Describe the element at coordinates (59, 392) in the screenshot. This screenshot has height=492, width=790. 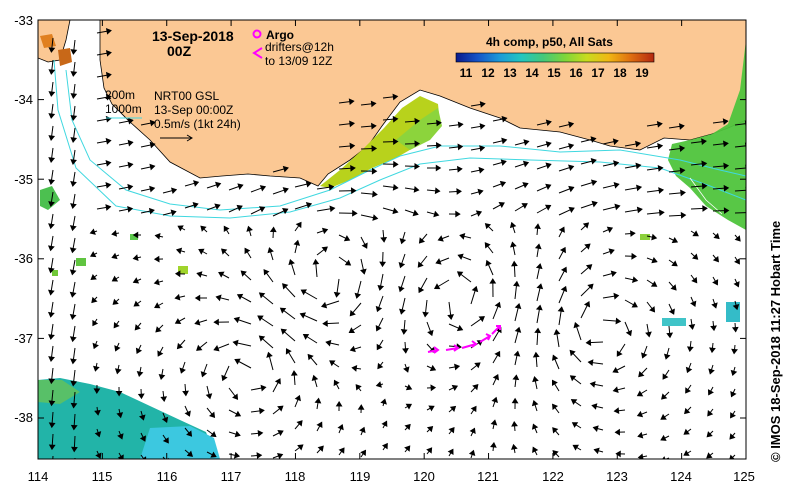
I see `sst-green-patch-south` at that location.